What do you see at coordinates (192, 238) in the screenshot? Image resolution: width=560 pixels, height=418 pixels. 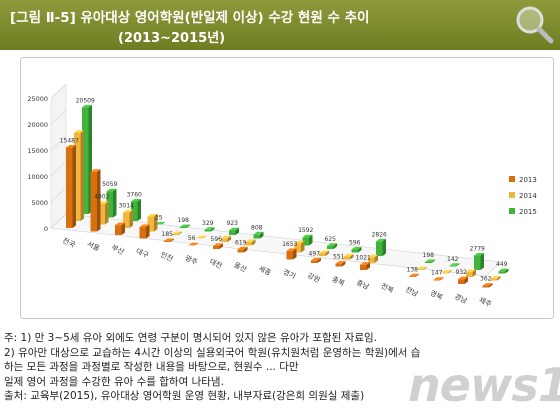 I see `data-label: 56` at bounding box center [192, 238].